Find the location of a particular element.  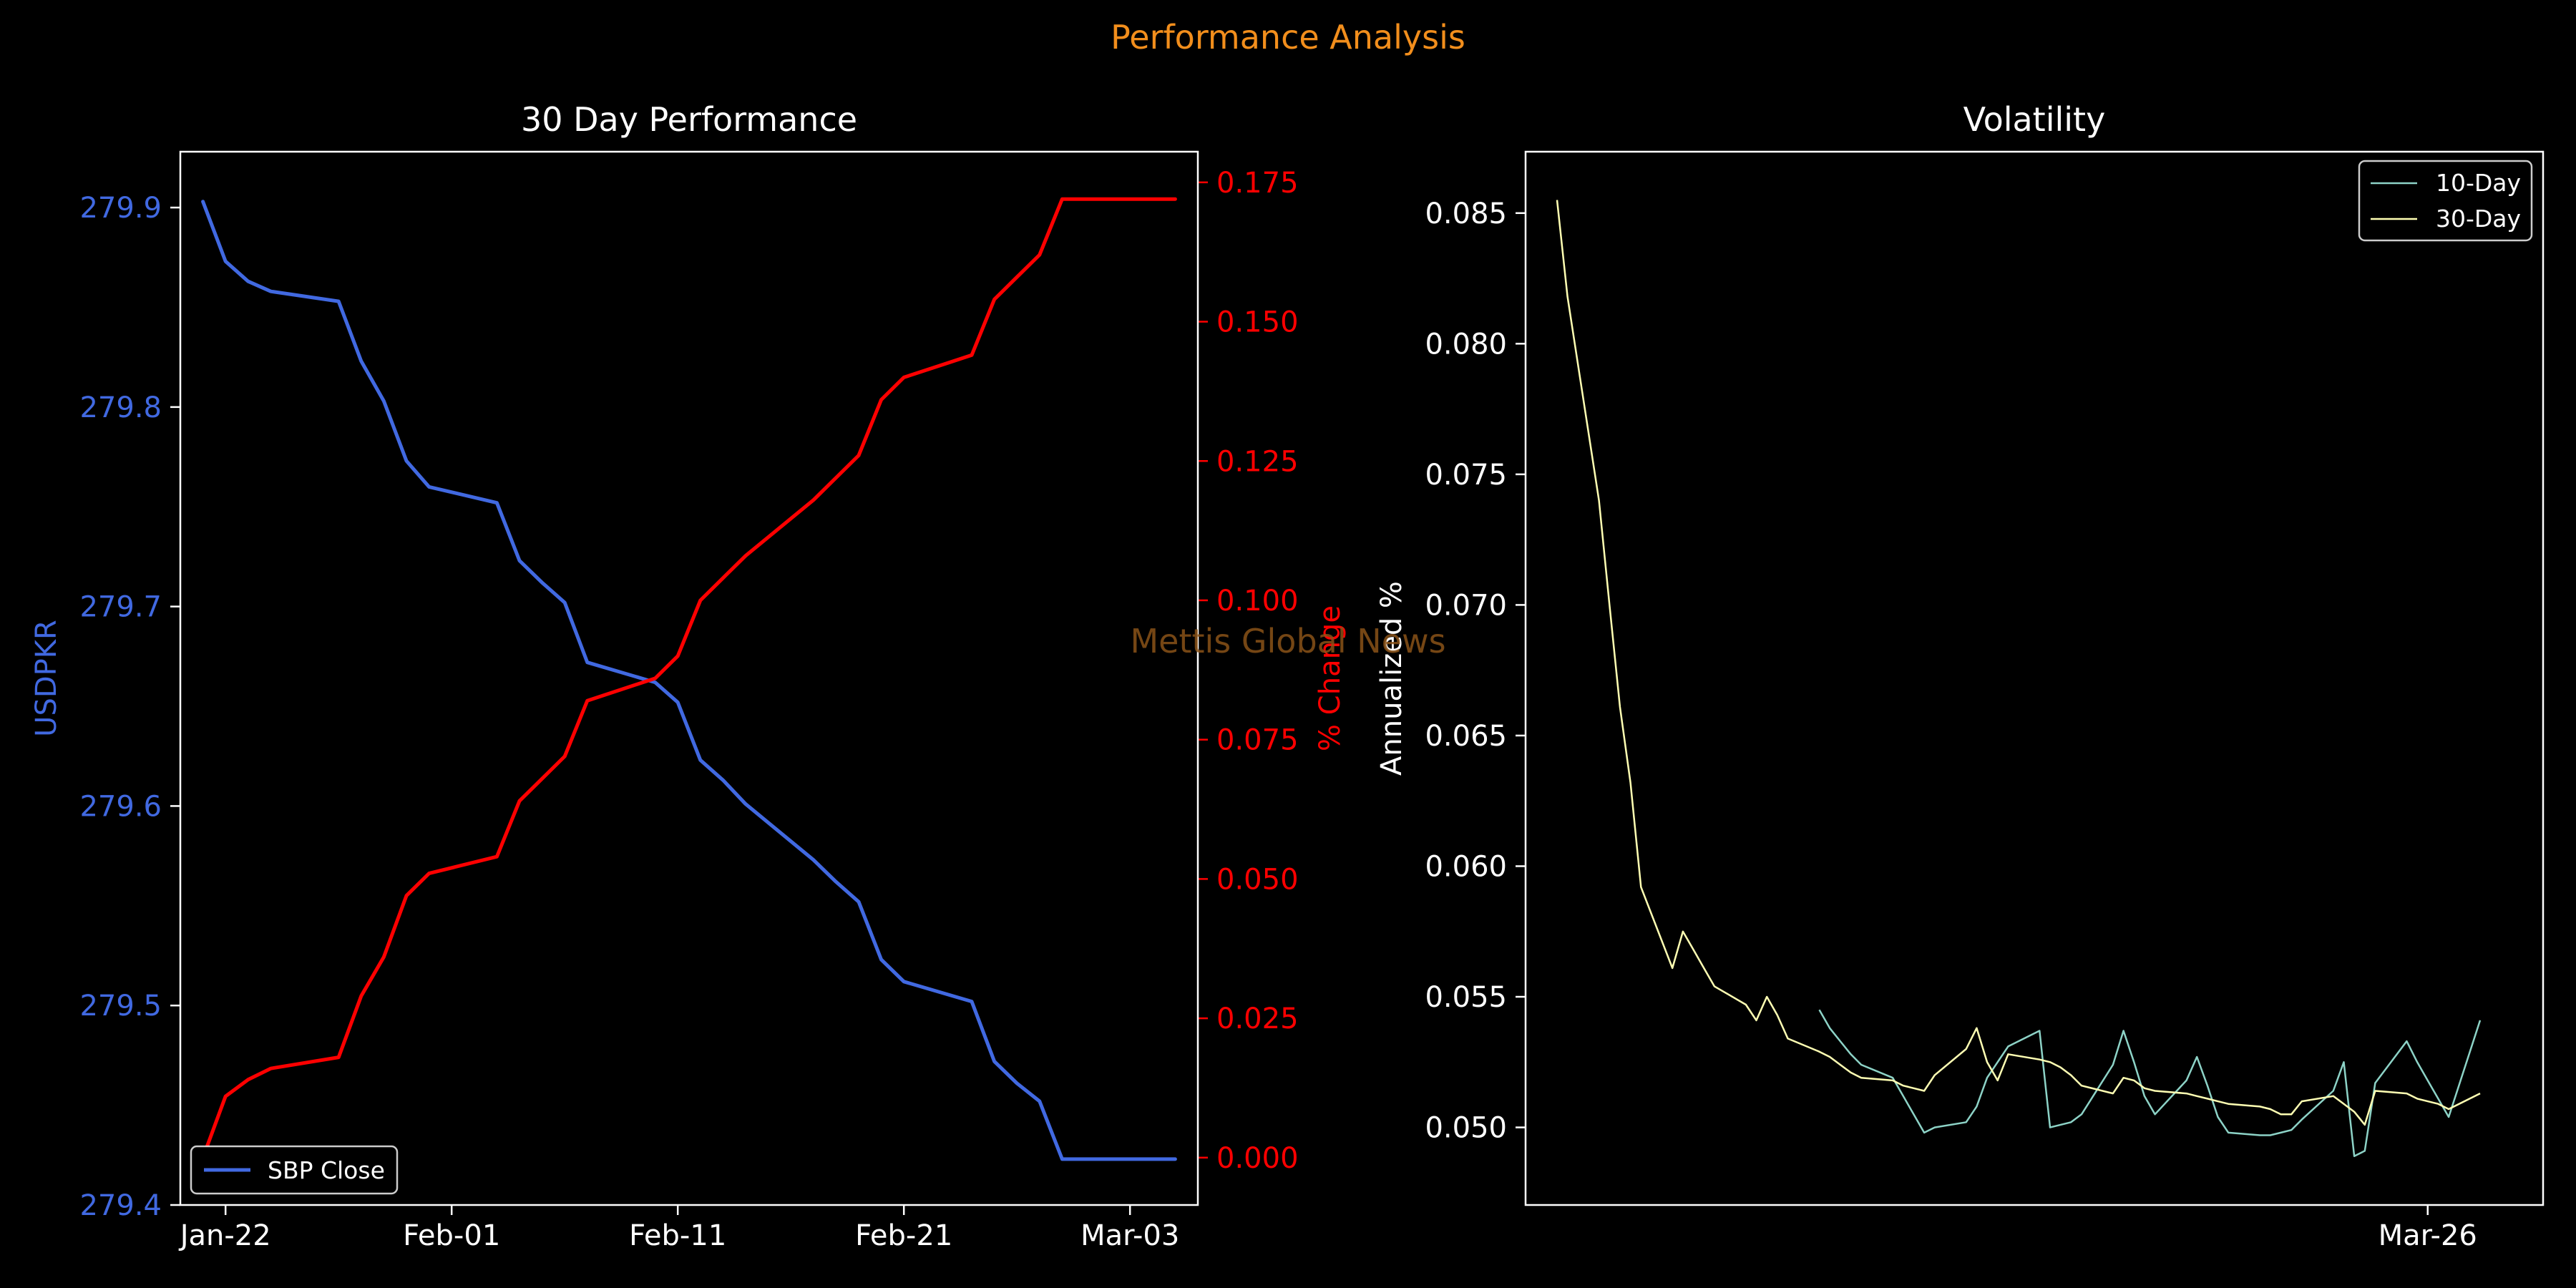

volatility-legend-box is located at coordinates (2445, 201).